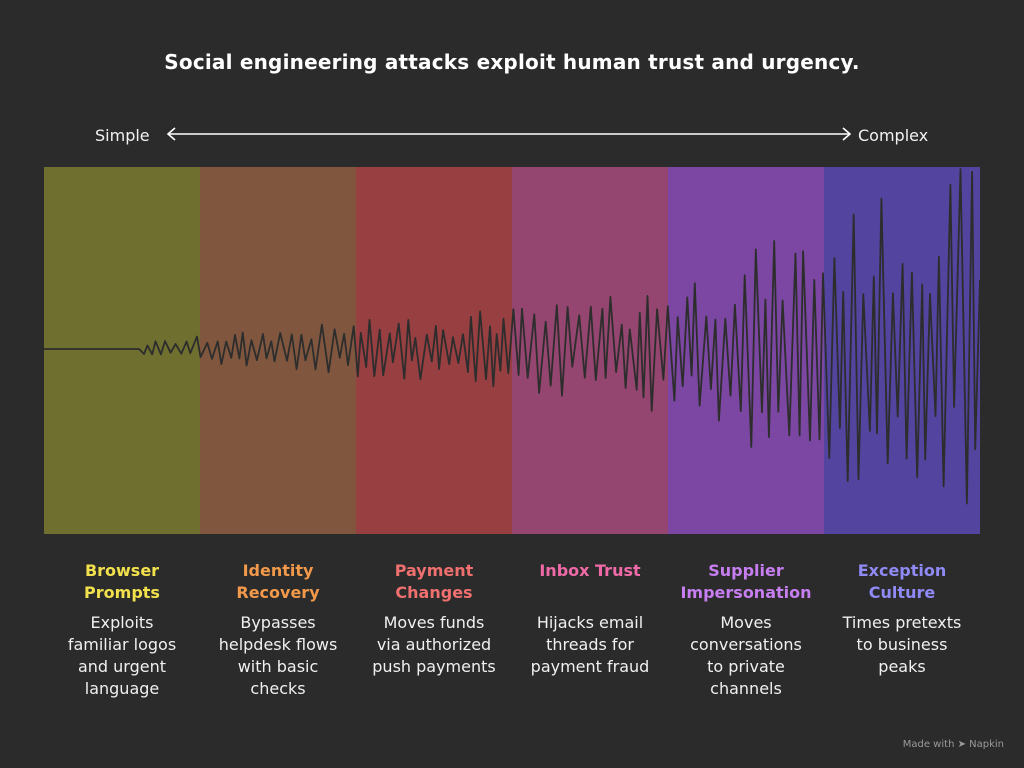 The width and height of the screenshot is (1024, 768). I want to click on footer-credit: Made with ➤ Napkin, so click(953, 744).